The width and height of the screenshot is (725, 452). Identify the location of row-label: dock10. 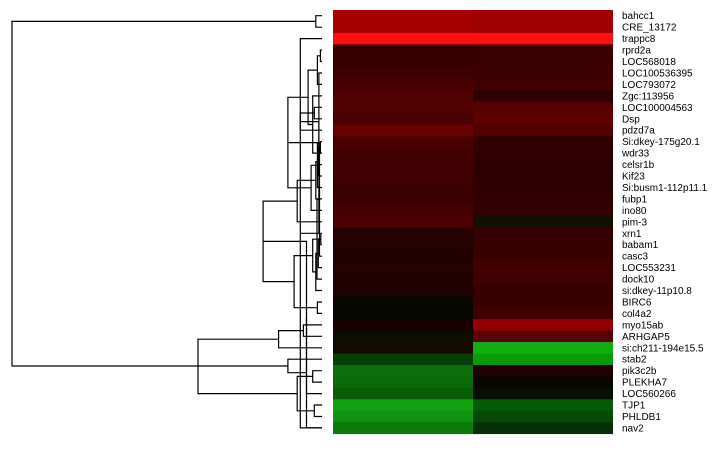
(638, 280).